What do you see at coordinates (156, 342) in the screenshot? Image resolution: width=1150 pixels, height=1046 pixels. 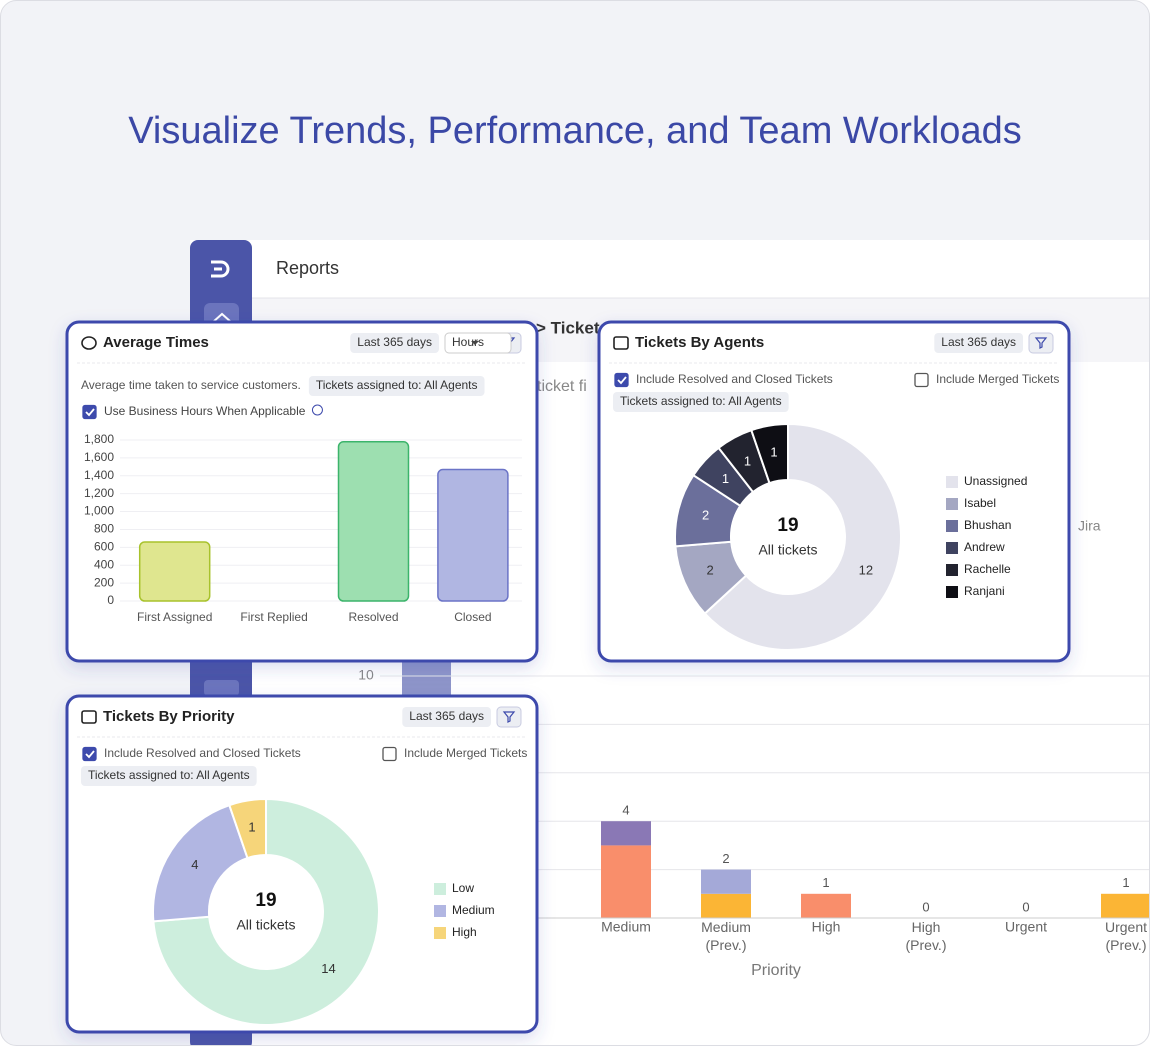 I see `card-title: Average Times` at bounding box center [156, 342].